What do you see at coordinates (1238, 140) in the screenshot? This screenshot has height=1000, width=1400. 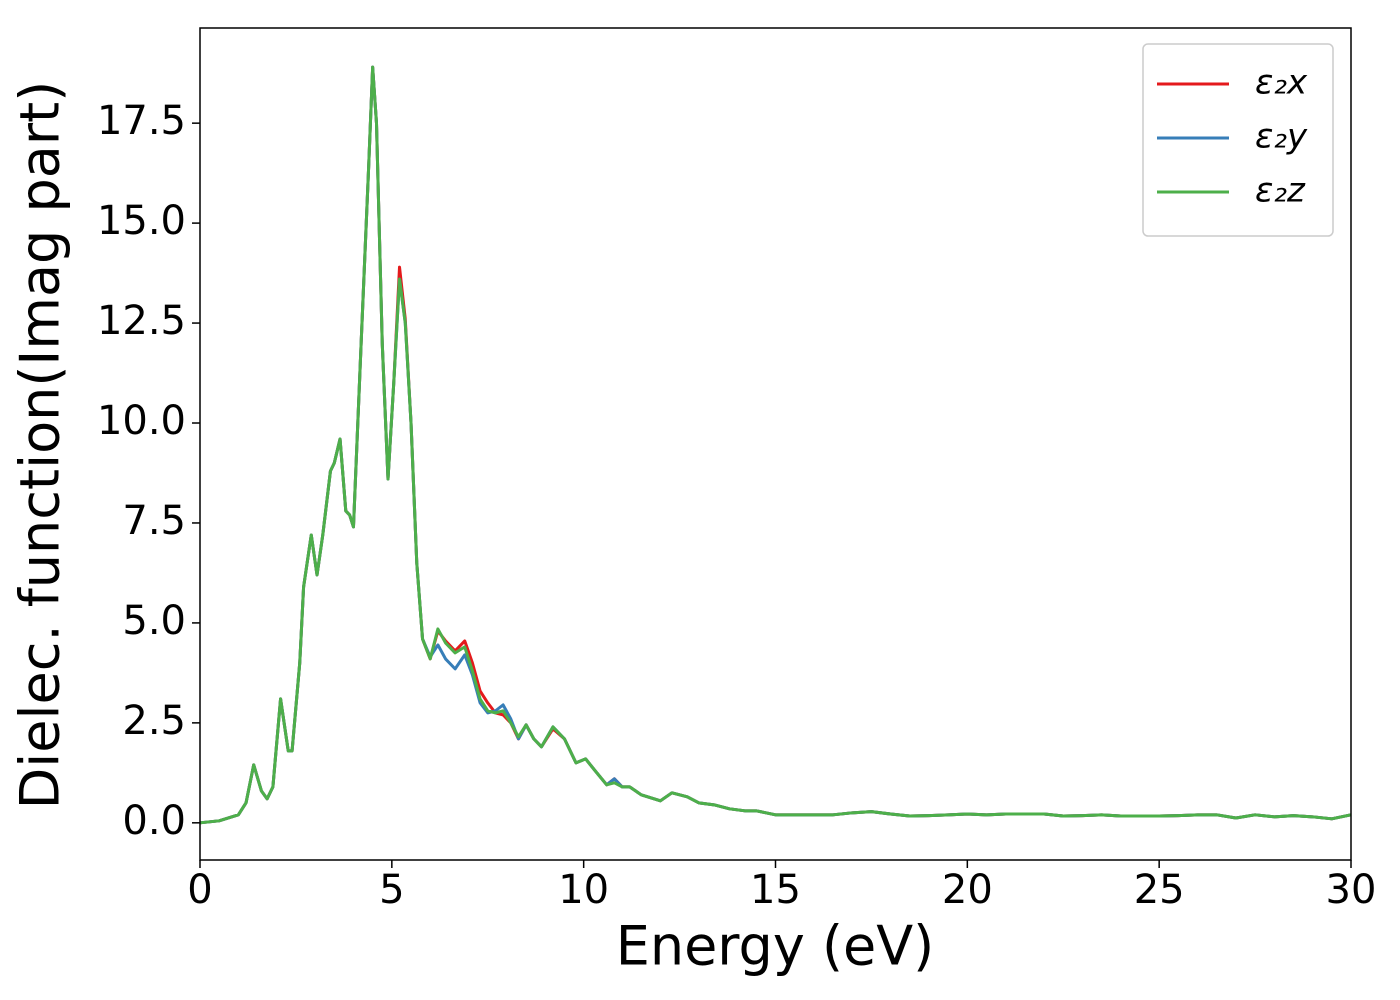 I see `legend-box` at bounding box center [1238, 140].